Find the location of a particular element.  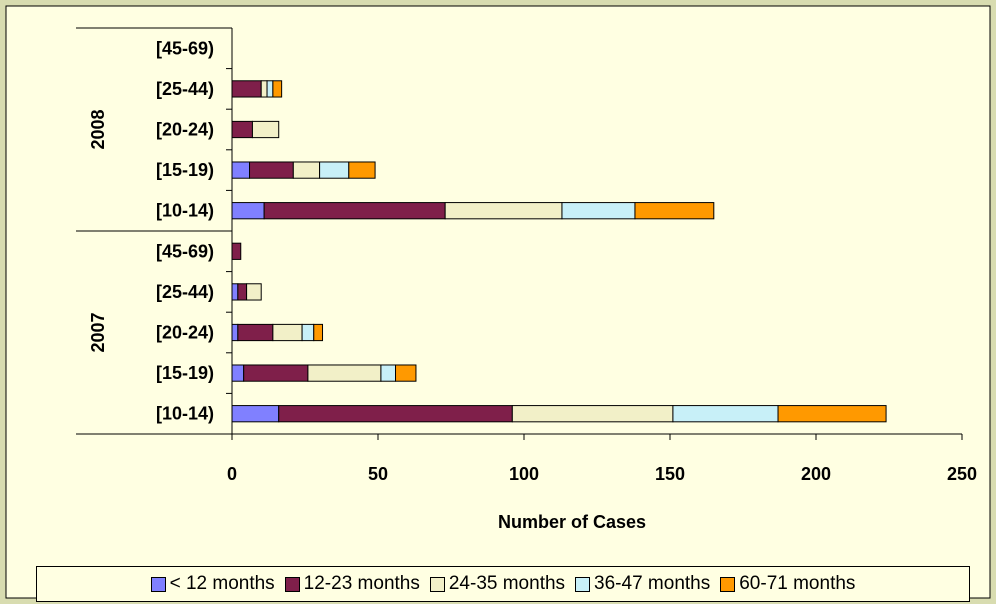

legend-item: < 12 months is located at coordinates (212, 584).